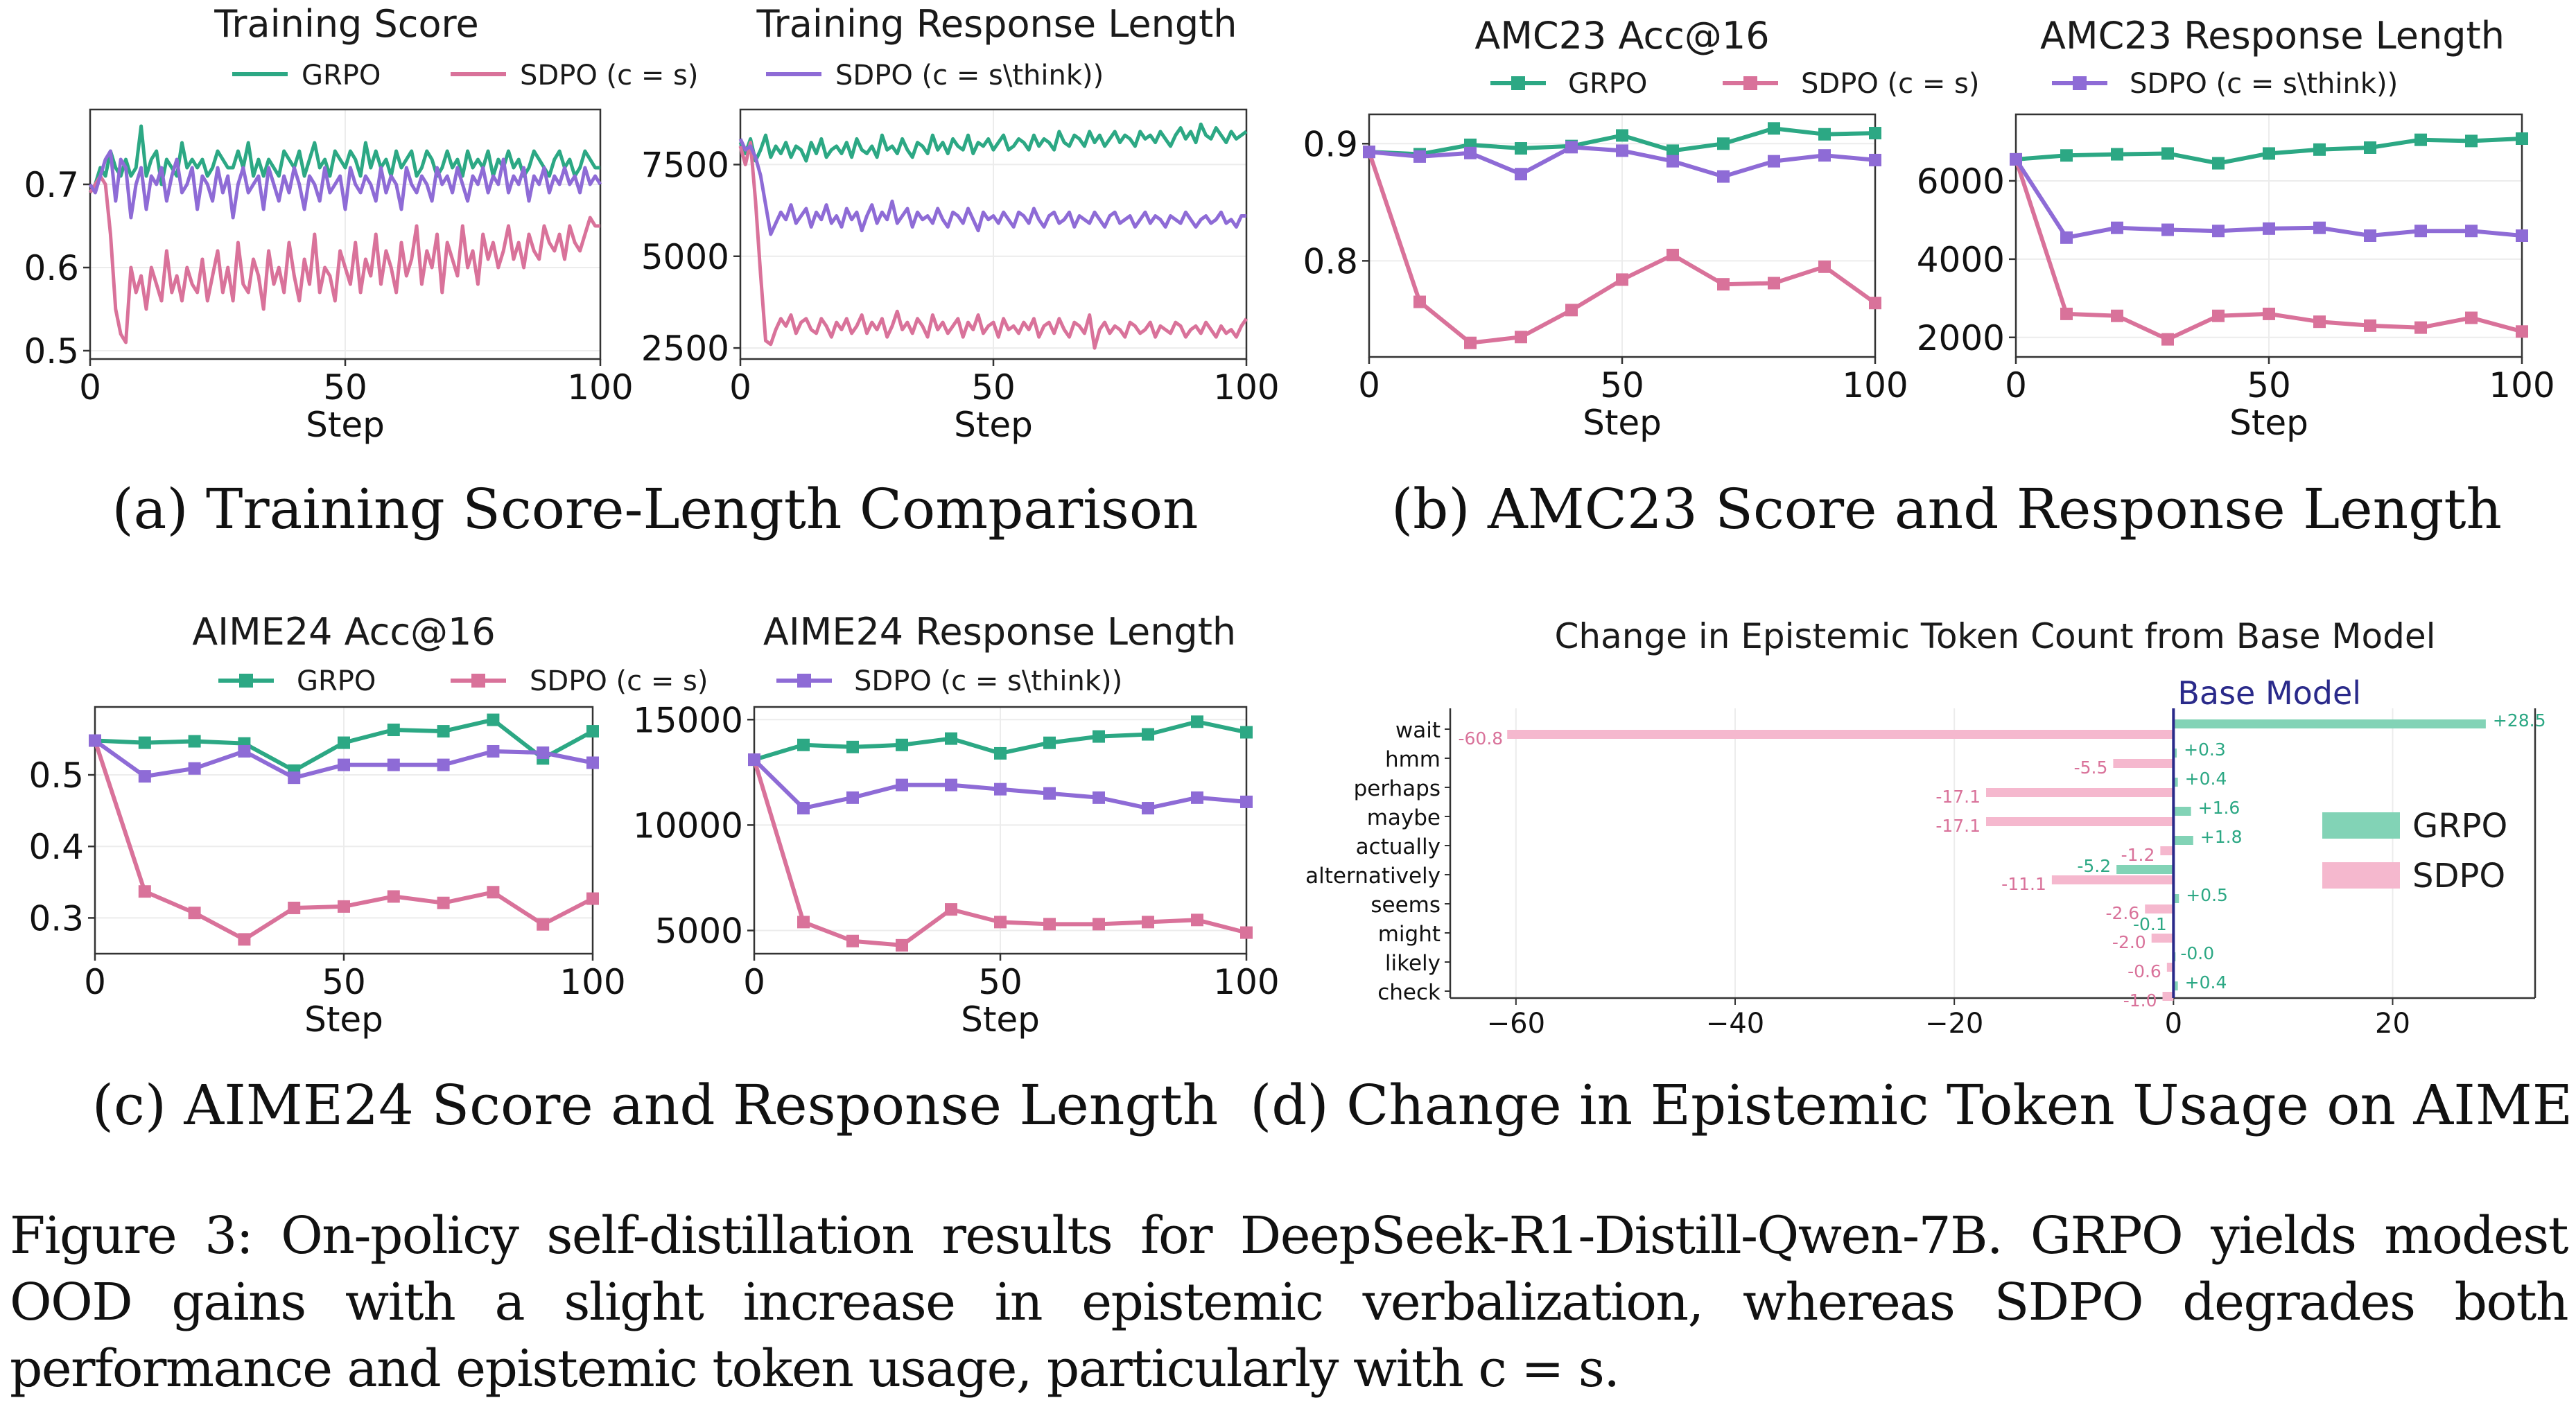  What do you see at coordinates (685, 165) in the screenshot?
I see `y-tick-label: 7500` at bounding box center [685, 165].